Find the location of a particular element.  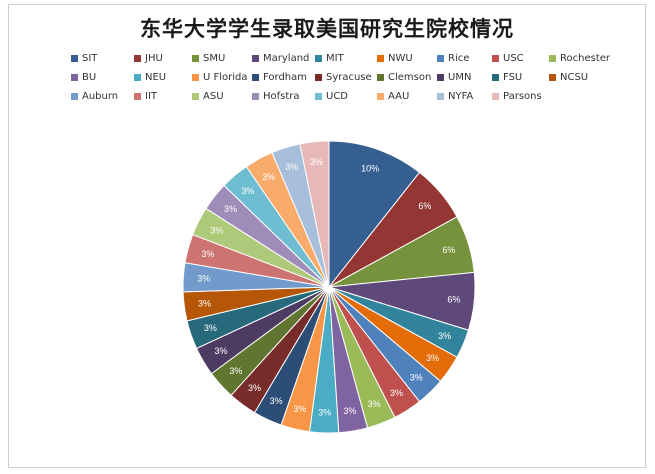

slice-data-label: 10% is located at coordinates (370, 168).